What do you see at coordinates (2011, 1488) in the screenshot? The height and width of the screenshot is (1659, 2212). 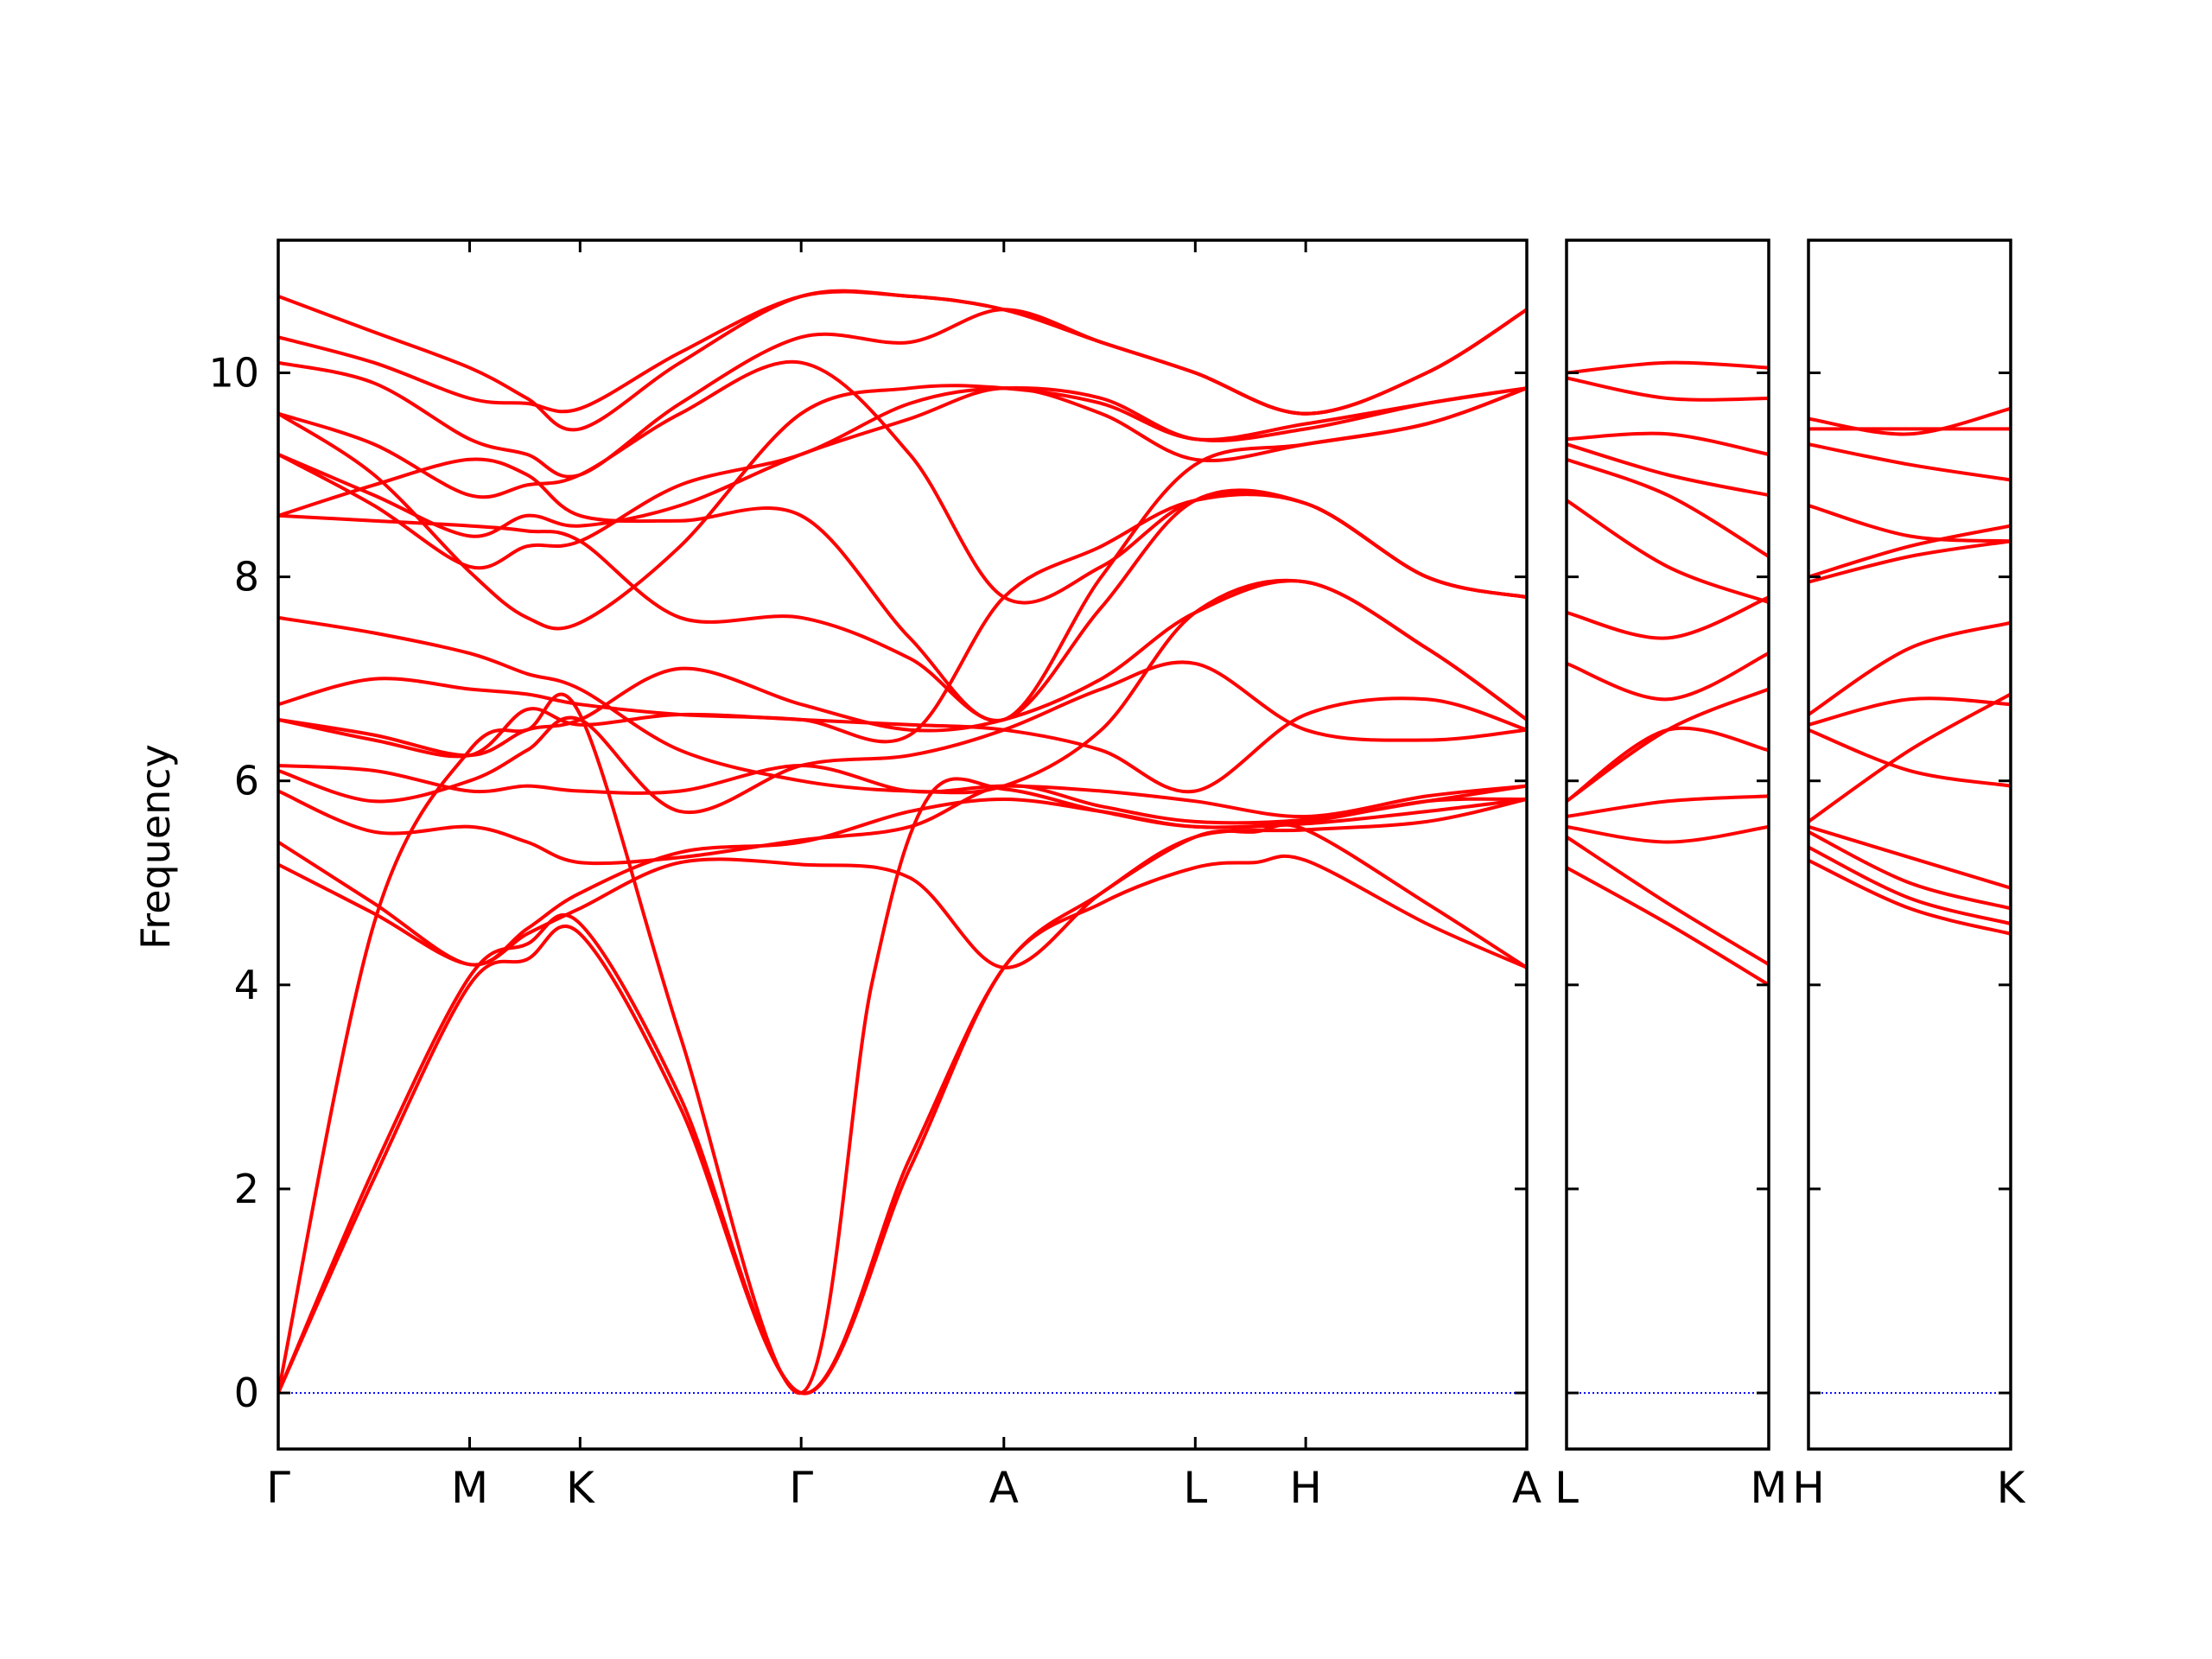 I see `kpoint-label-2-1: K` at bounding box center [2011, 1488].